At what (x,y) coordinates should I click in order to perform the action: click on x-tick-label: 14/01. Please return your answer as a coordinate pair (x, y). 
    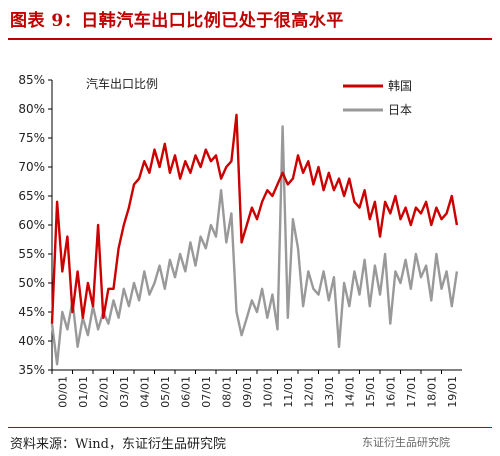
    Looking at the image, I should click on (349, 392).